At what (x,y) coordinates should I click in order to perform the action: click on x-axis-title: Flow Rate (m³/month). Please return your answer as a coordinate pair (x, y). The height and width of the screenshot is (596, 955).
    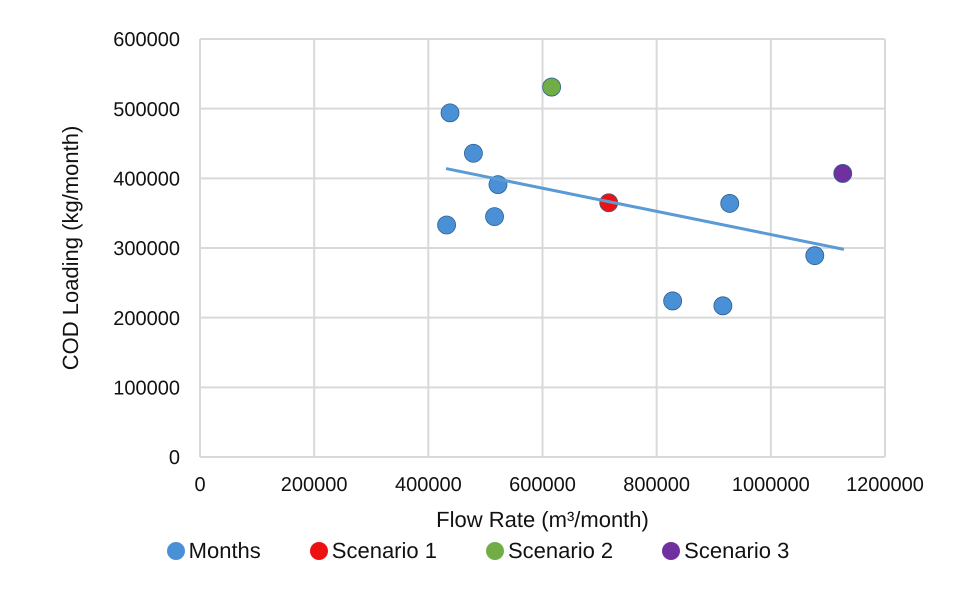
    Looking at the image, I should click on (542, 519).